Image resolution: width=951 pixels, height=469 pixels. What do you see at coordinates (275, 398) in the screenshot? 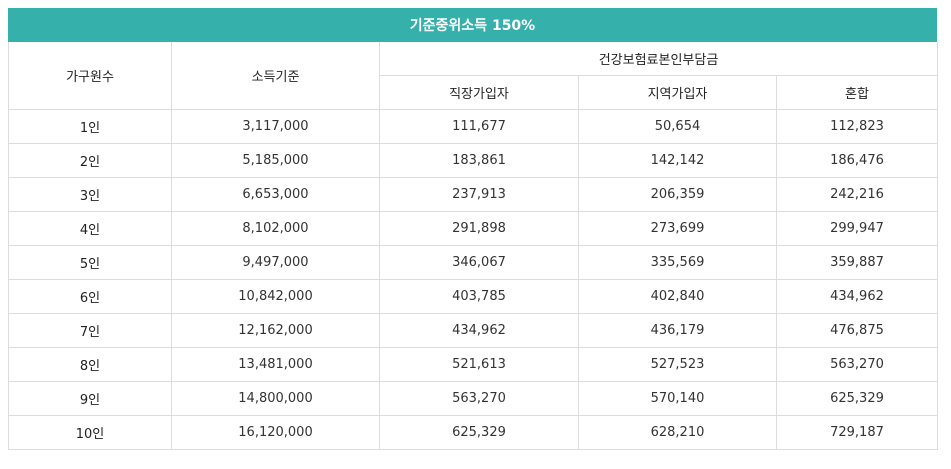
I see `cell-income: 14,800,000` at bounding box center [275, 398].